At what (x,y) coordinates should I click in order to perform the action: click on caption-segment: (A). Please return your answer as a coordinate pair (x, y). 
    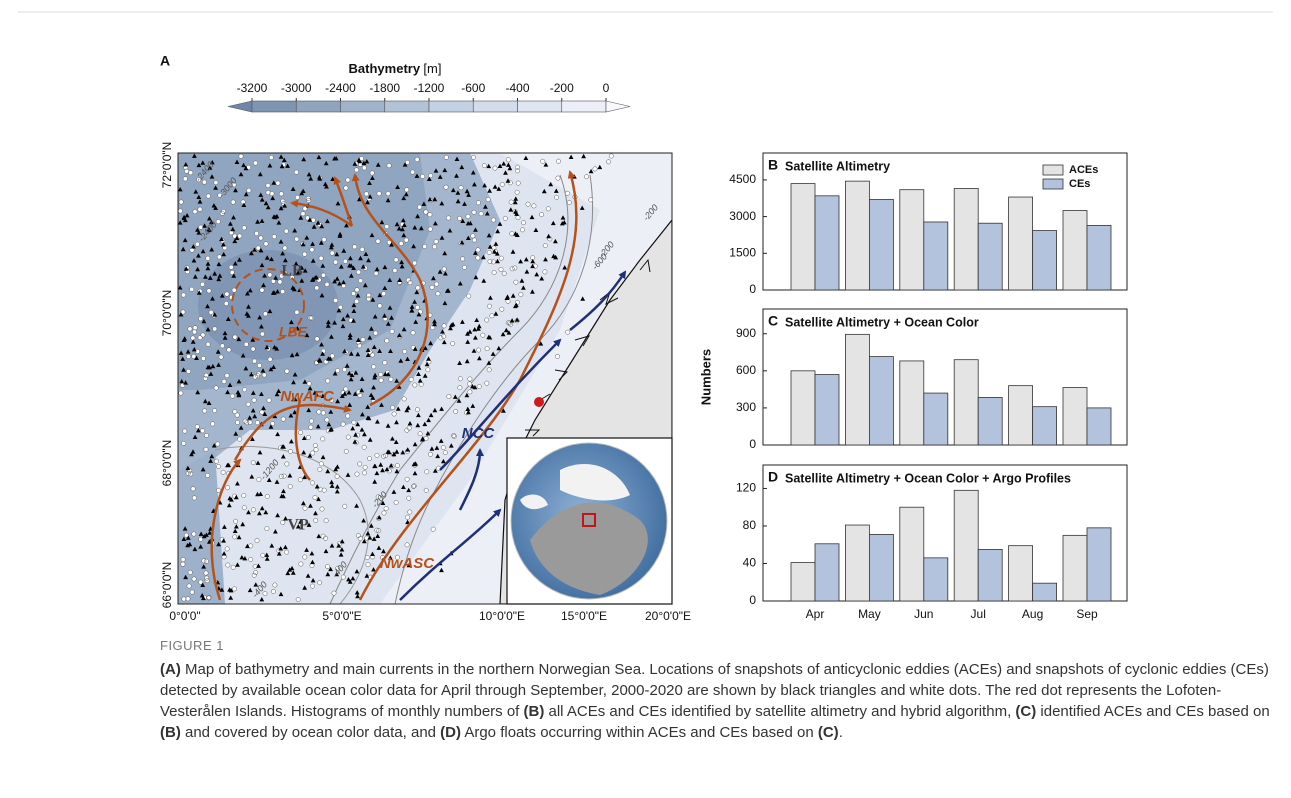
    Looking at the image, I should click on (170, 669).